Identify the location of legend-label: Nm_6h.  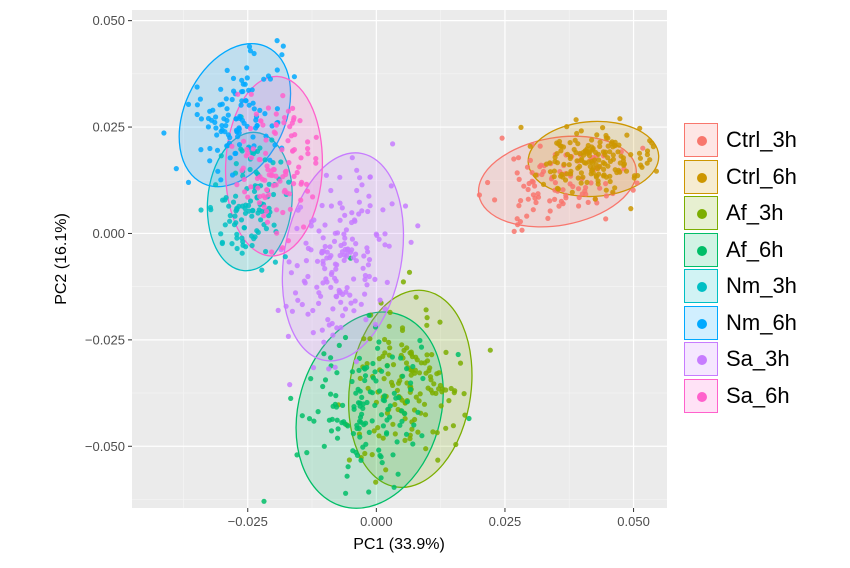
(761, 322).